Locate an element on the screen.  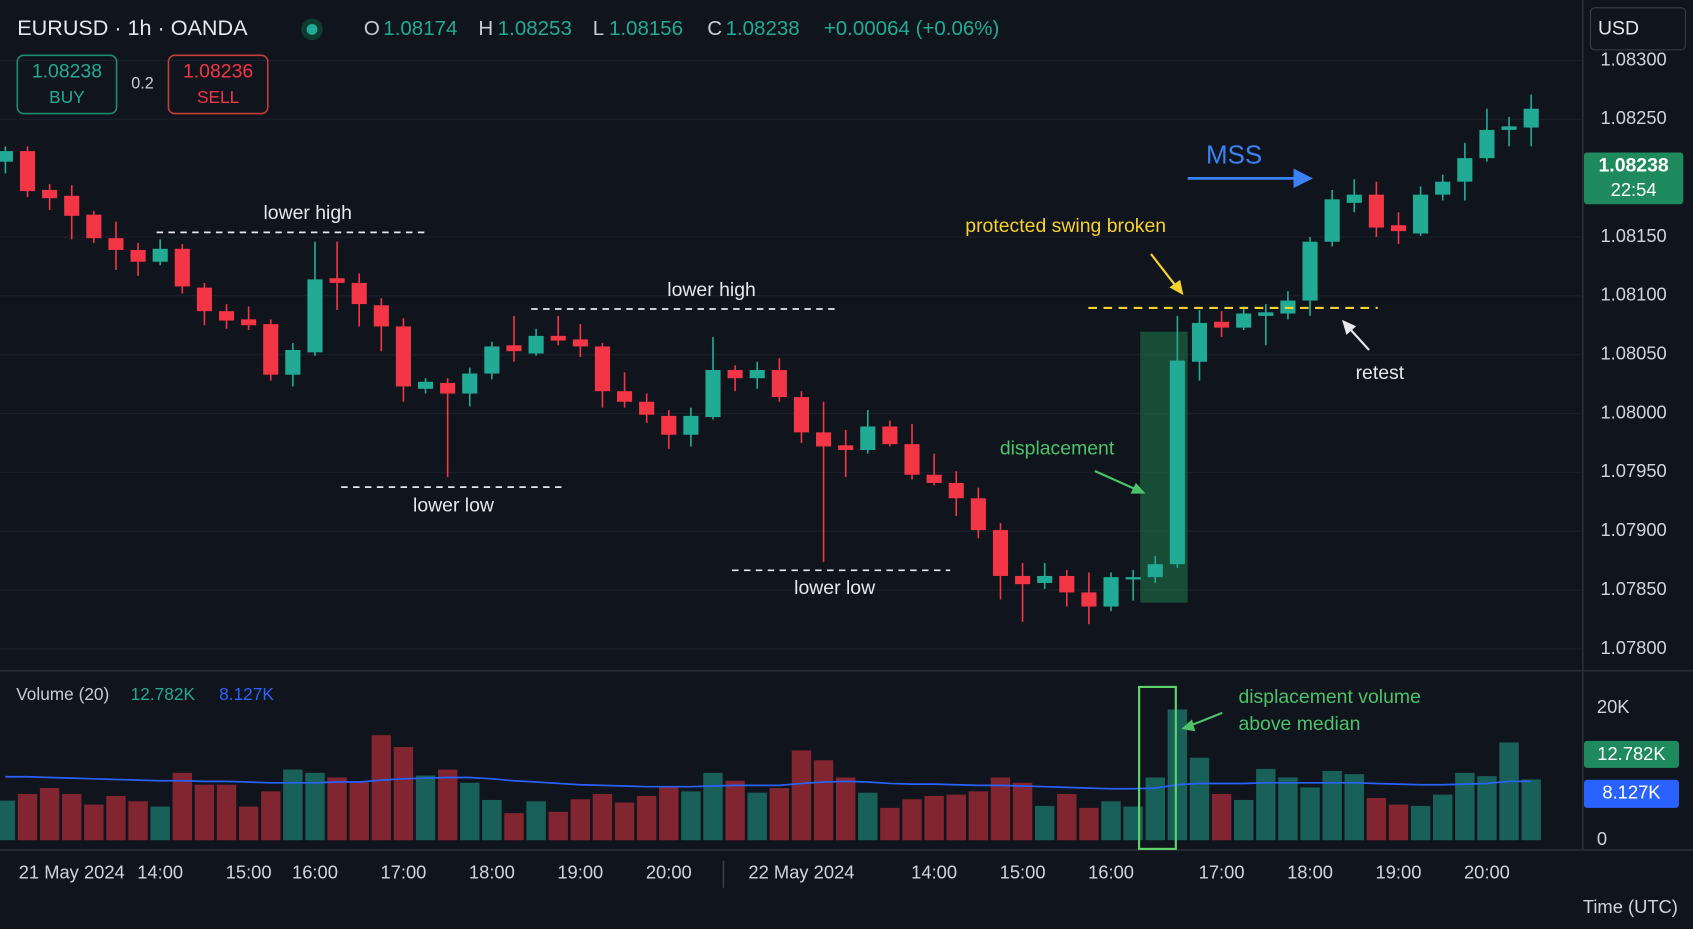
sell-price: 1.08236 is located at coordinates (218, 72).